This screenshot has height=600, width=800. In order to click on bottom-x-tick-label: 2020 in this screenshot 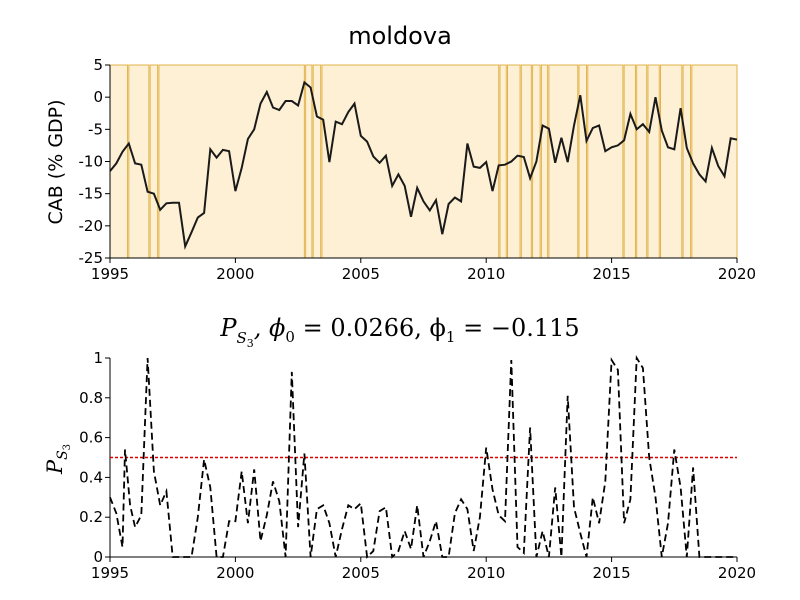, I will do `click(737, 573)`.